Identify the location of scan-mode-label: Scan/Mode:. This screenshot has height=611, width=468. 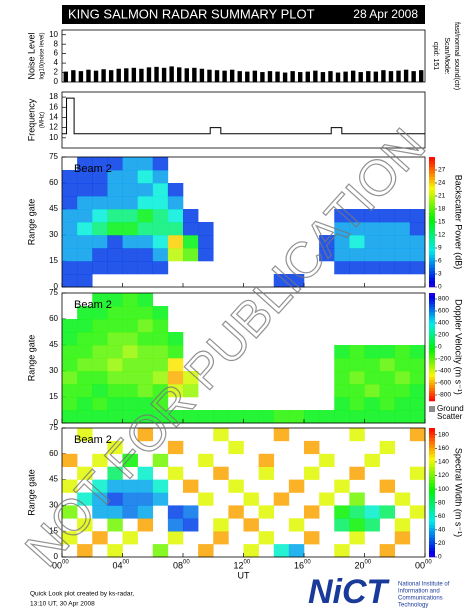
(446, 55).